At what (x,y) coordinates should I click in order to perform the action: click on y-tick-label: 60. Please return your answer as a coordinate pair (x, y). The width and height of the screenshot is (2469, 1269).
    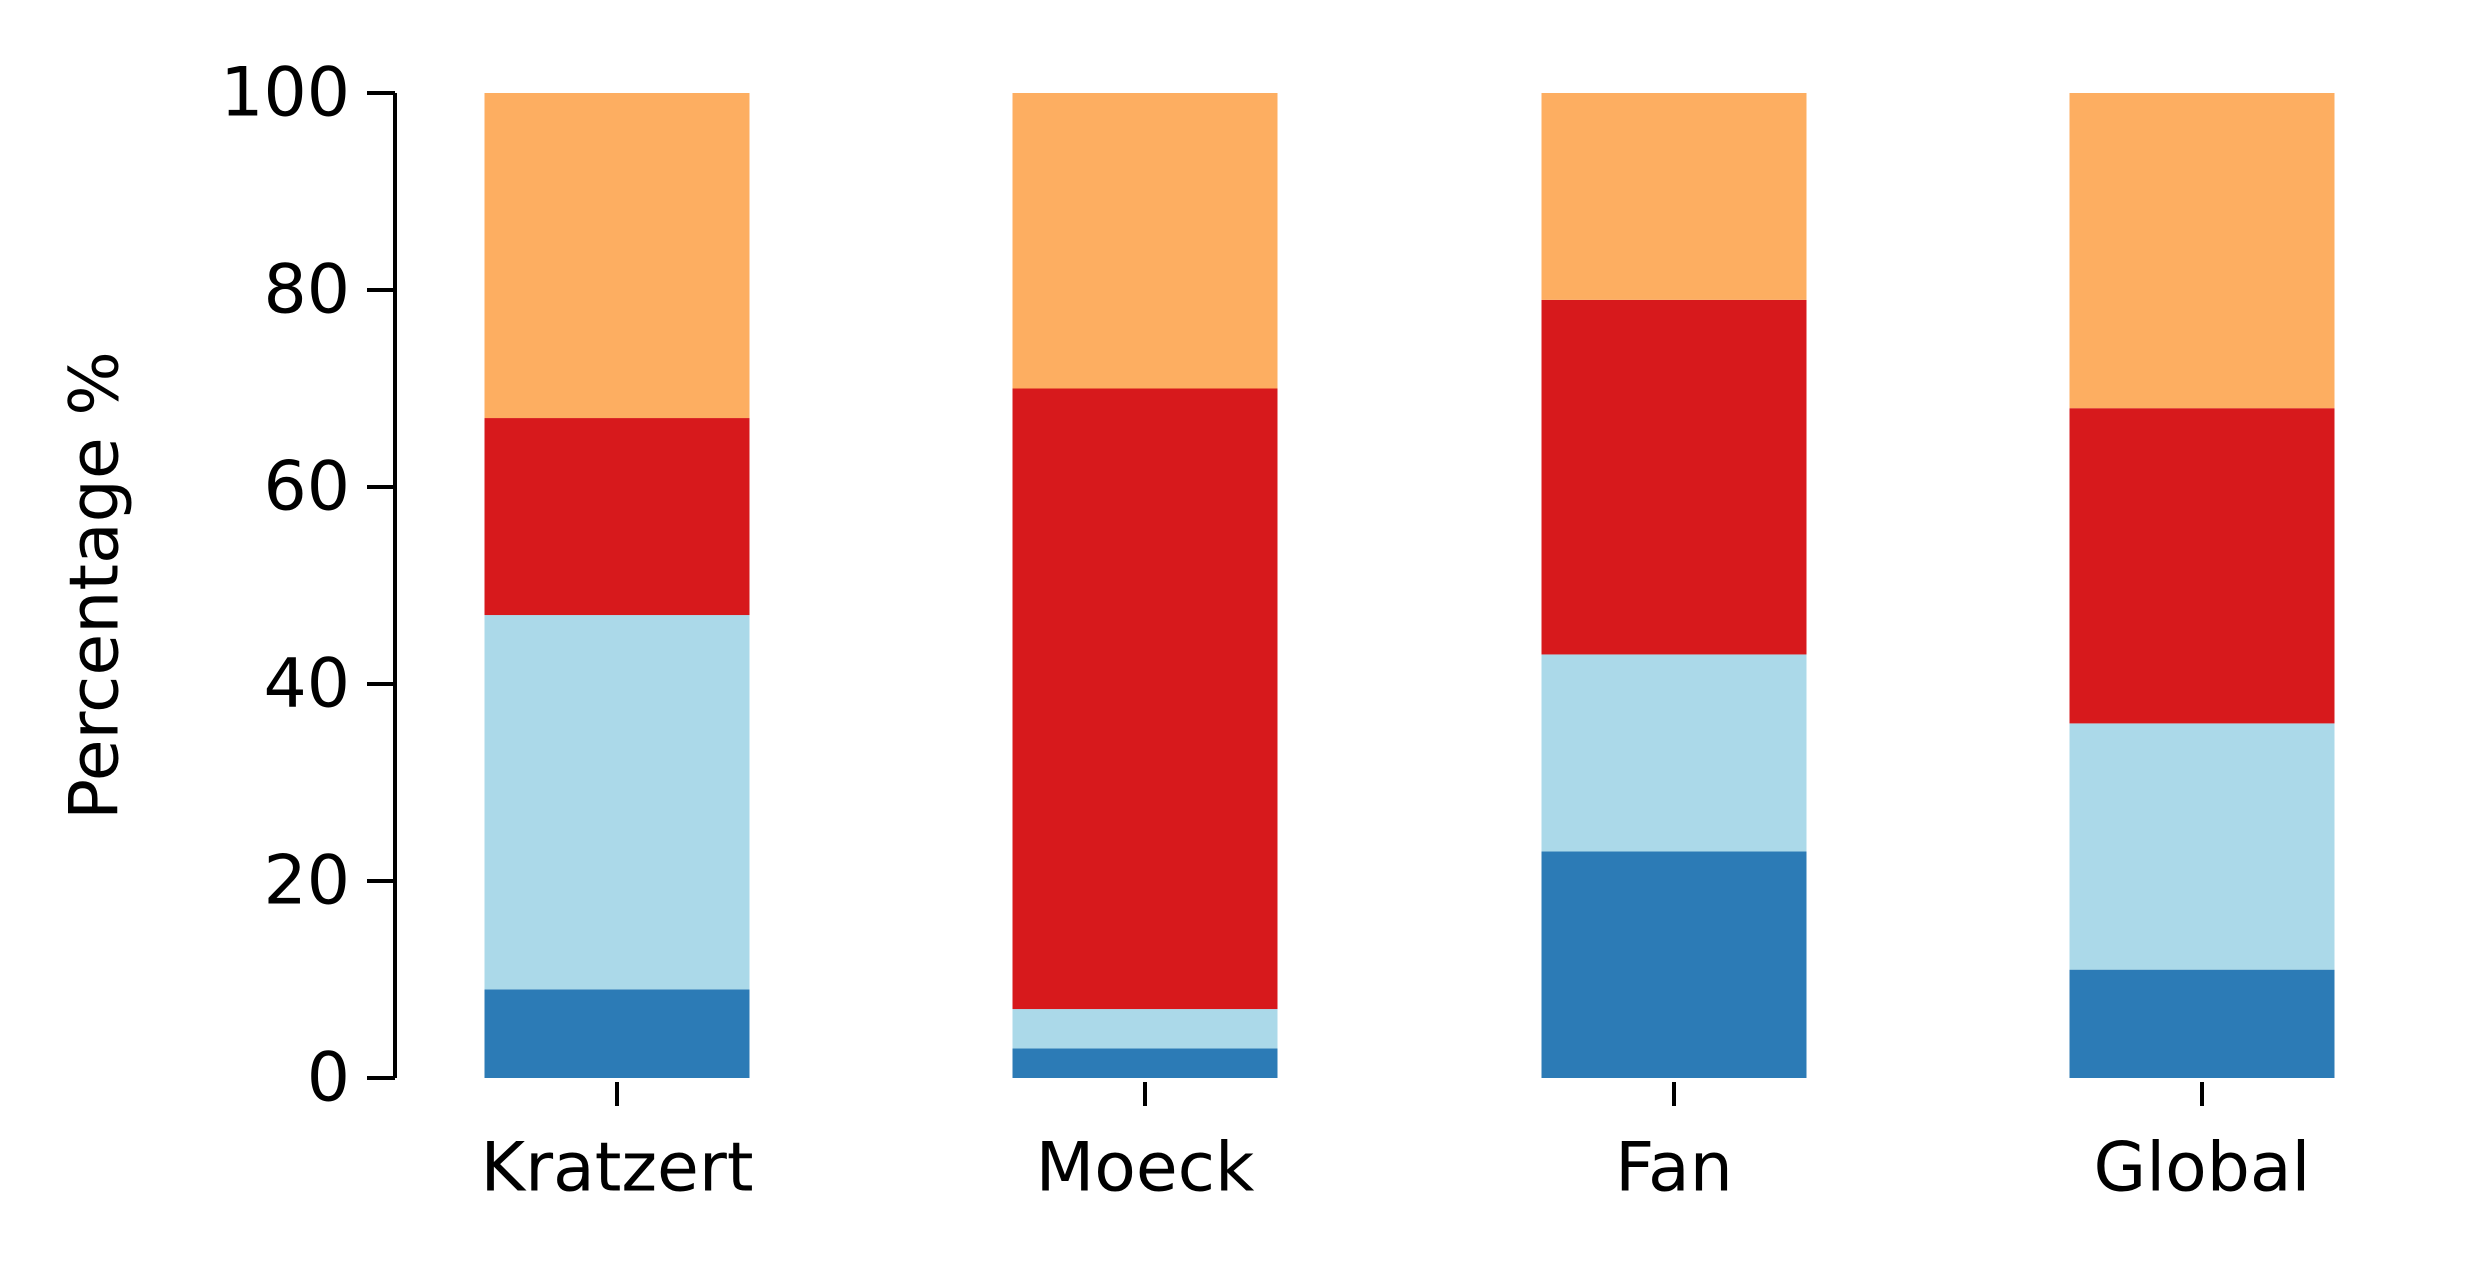
    Looking at the image, I should click on (306, 487).